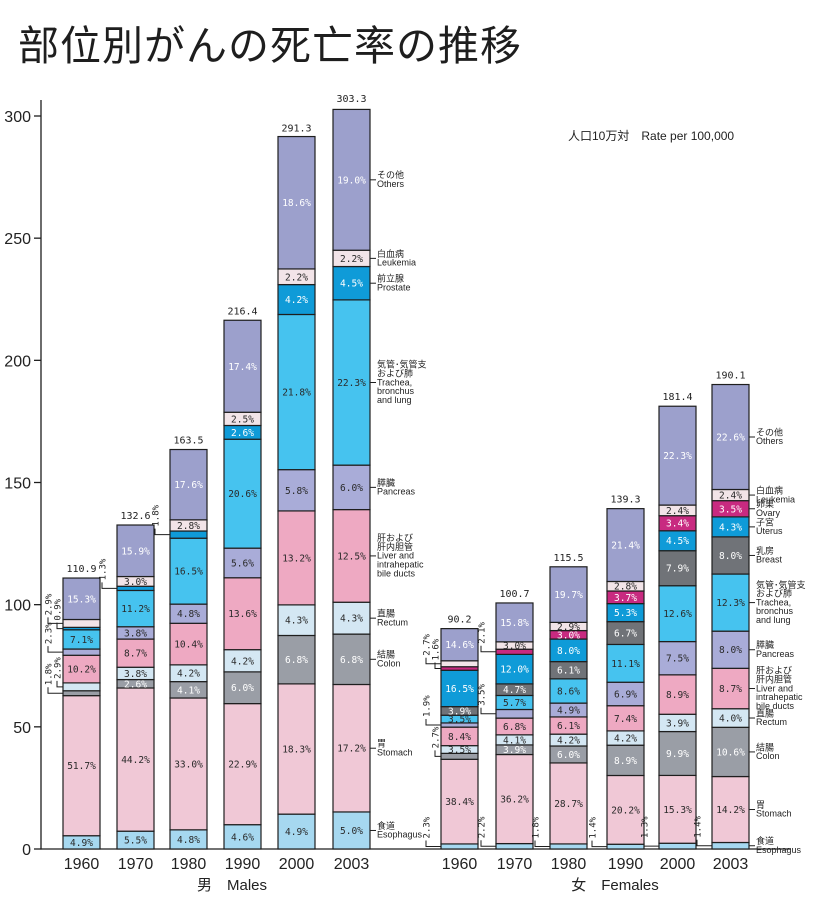 This screenshot has width=821, height=901. I want to click on pct-label-uterus: 8.0%, so click(568, 651).